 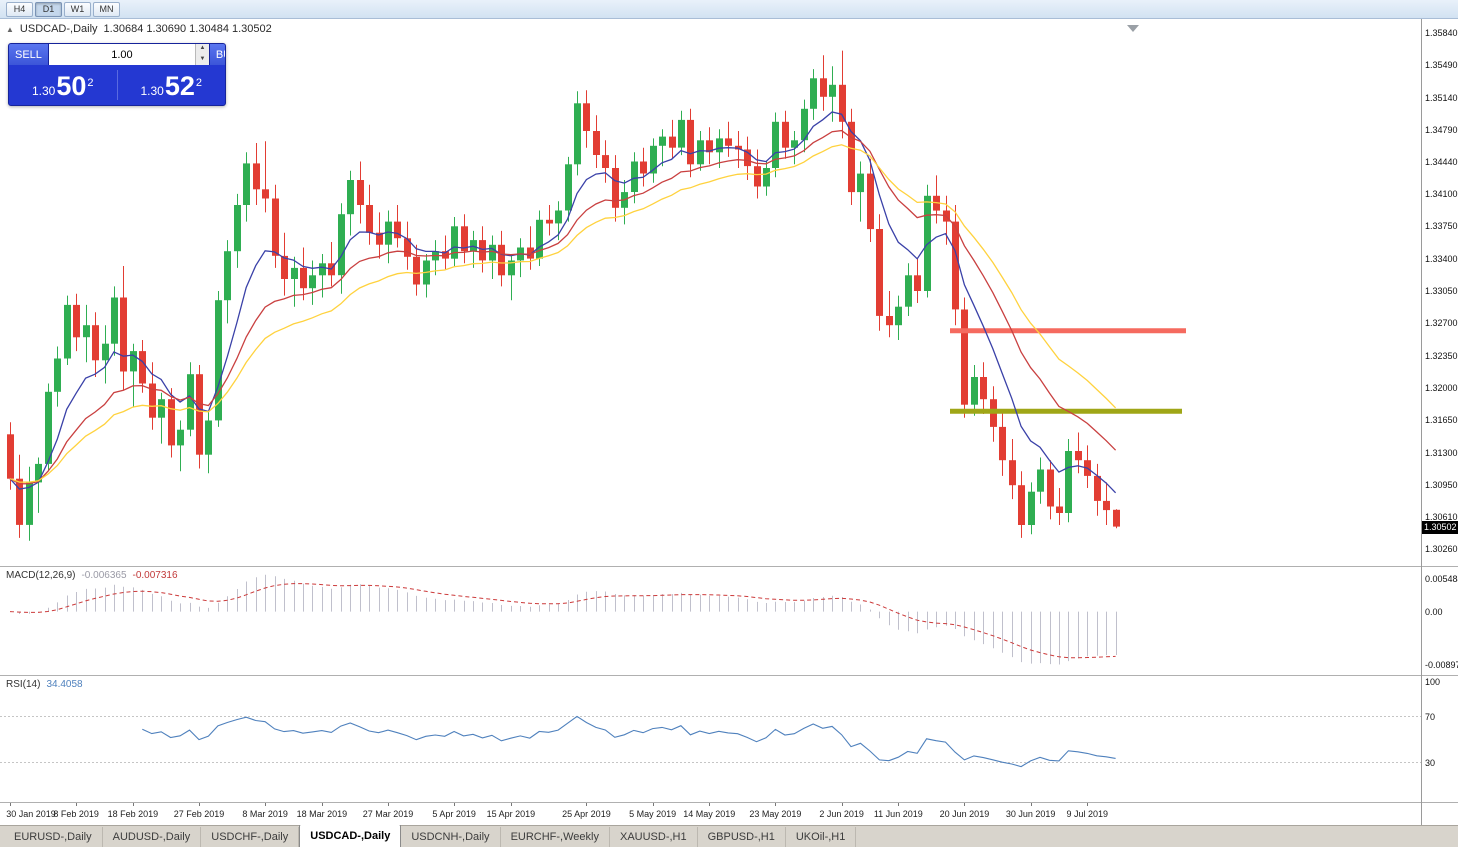 I want to click on macd-label: MACD(12,26,9), so click(x=41, y=575).